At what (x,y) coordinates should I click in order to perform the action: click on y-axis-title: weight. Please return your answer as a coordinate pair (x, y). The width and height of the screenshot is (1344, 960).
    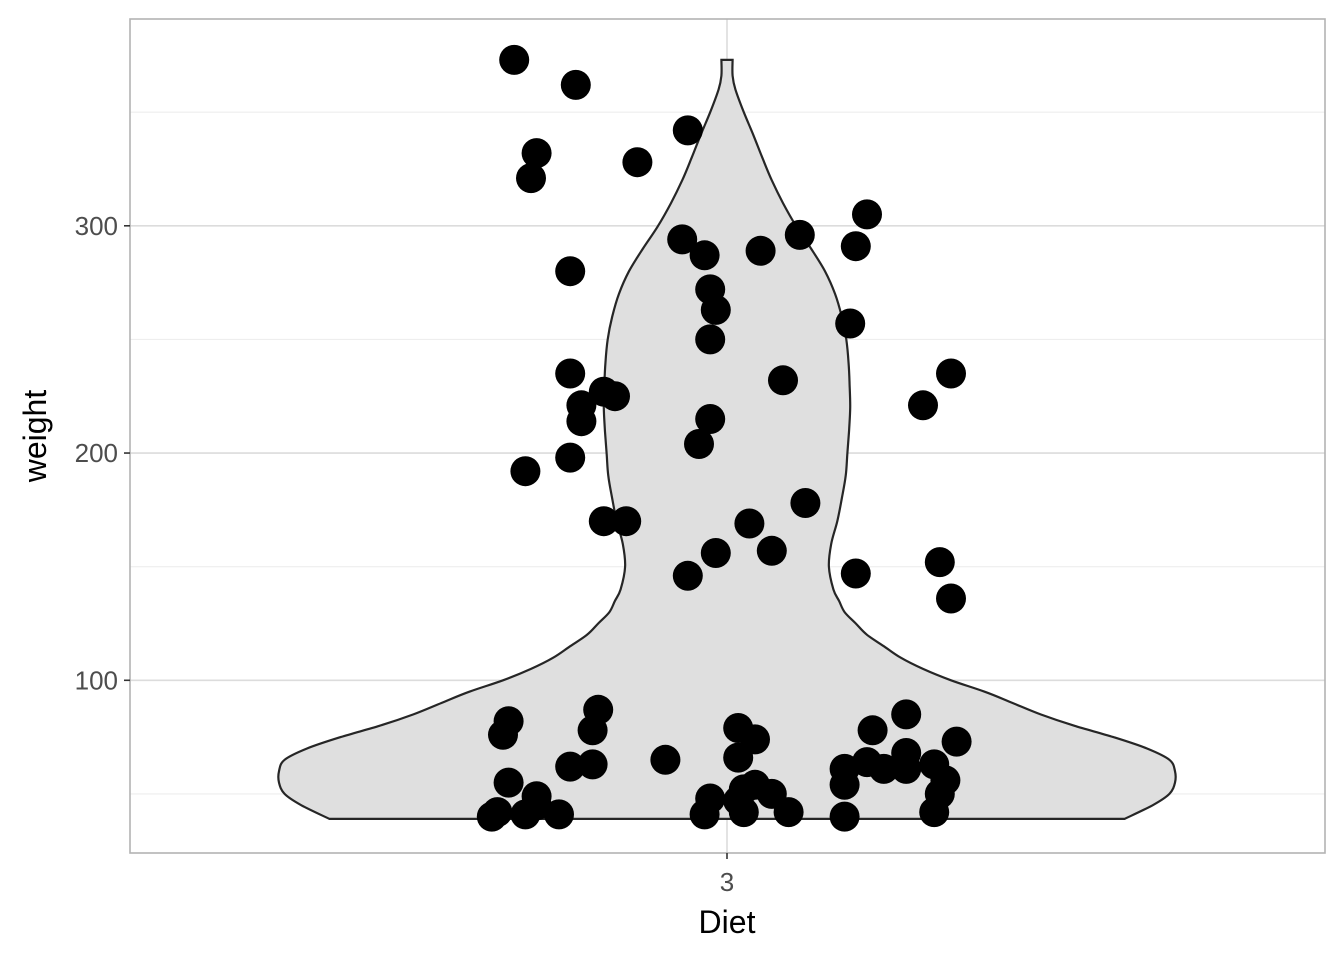
    Looking at the image, I should click on (35, 437).